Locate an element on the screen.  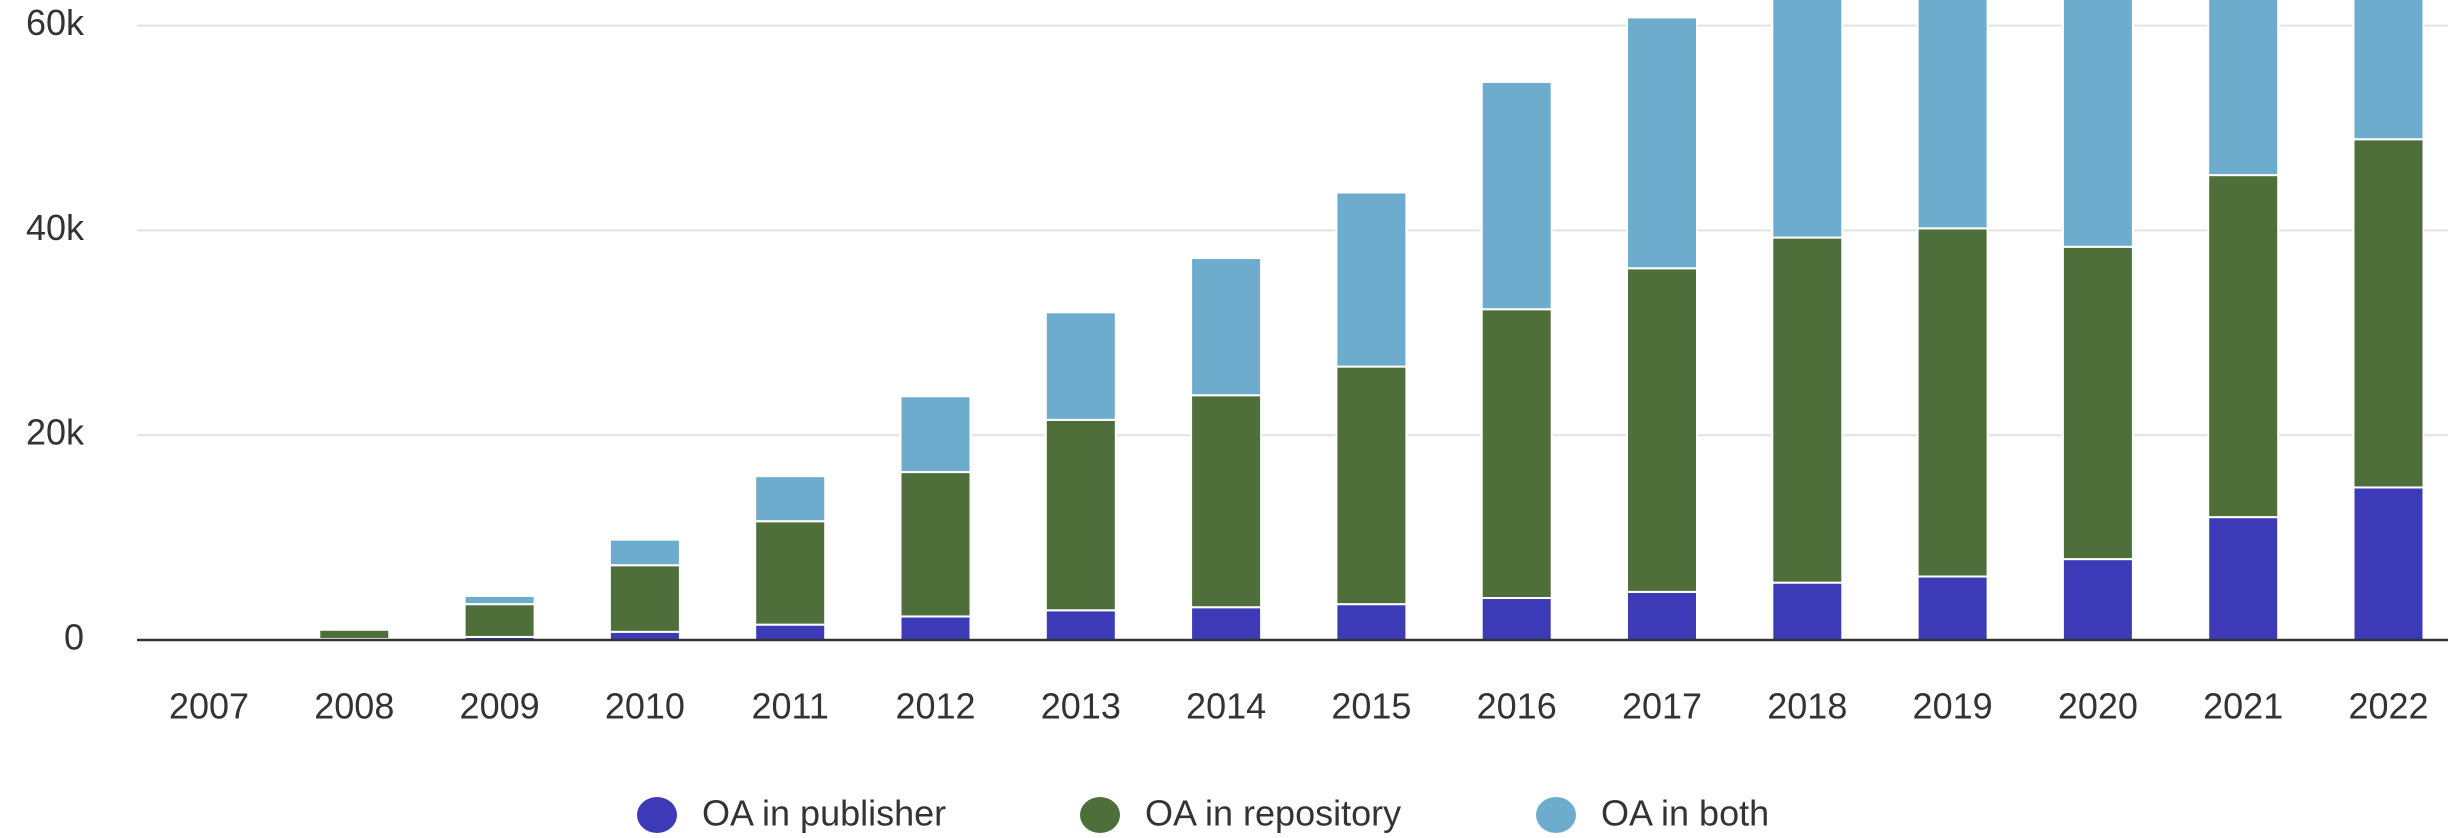
y-tick-label: 20k is located at coordinates (55, 432).